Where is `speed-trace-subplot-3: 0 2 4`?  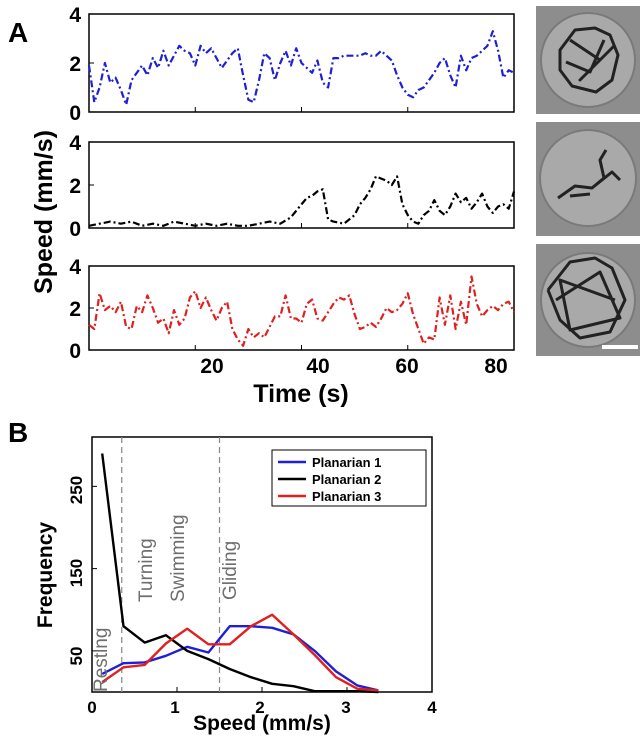 speed-trace-subplot-3: 0 2 4 is located at coordinates (292, 309).